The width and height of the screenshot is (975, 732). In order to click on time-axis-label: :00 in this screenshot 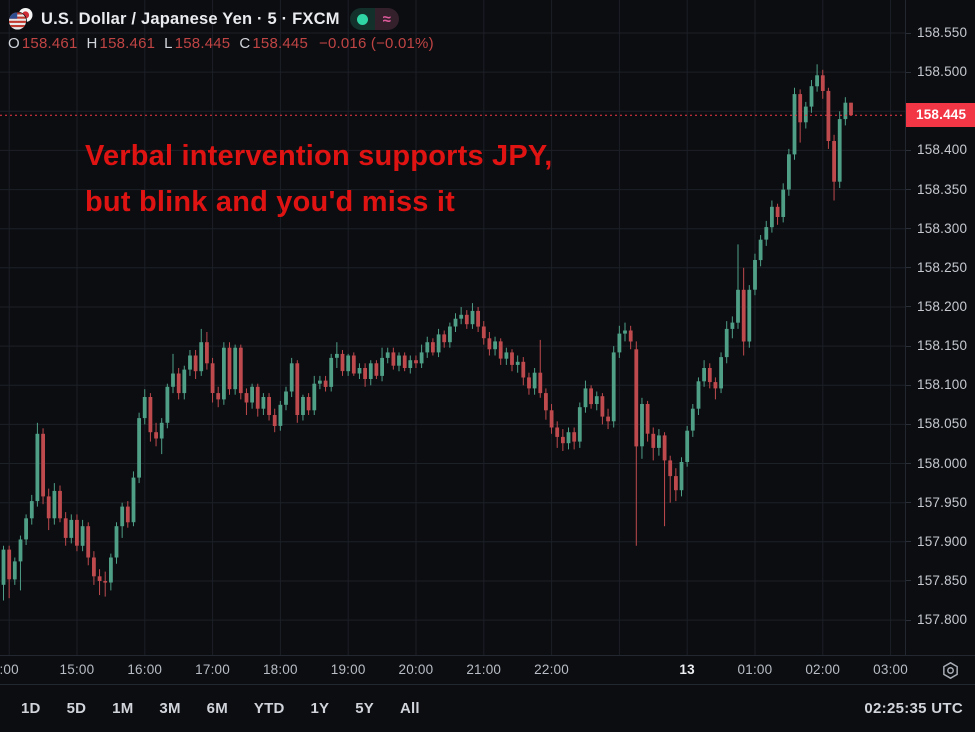, I will do `click(9, 669)`.